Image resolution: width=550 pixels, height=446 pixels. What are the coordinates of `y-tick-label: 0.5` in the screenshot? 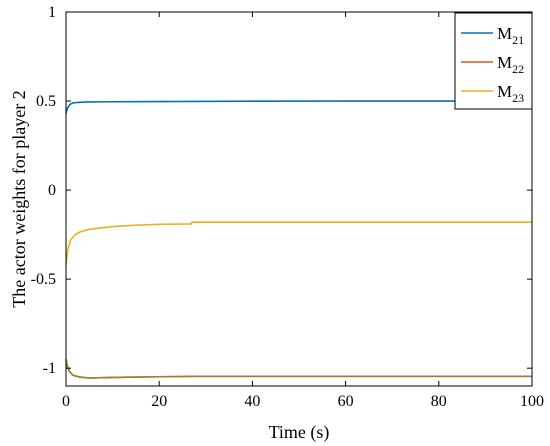 It's located at (46, 101).